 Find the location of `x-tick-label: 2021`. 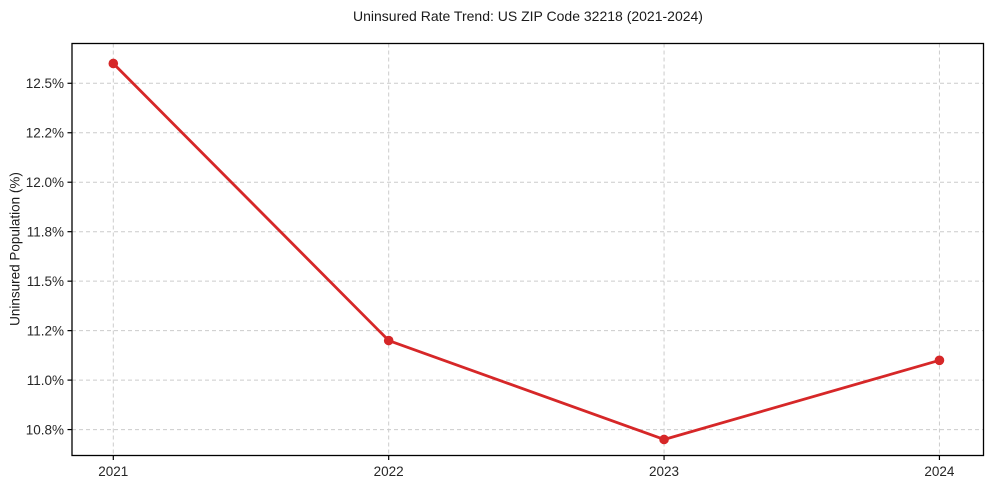

x-tick-label: 2021 is located at coordinates (113, 471).